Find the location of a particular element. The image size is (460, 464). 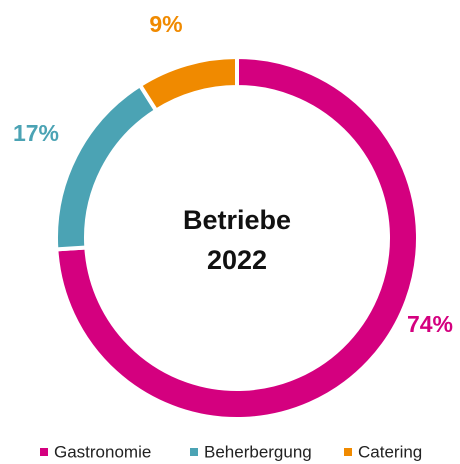

value-label: 9% is located at coordinates (165, 24).